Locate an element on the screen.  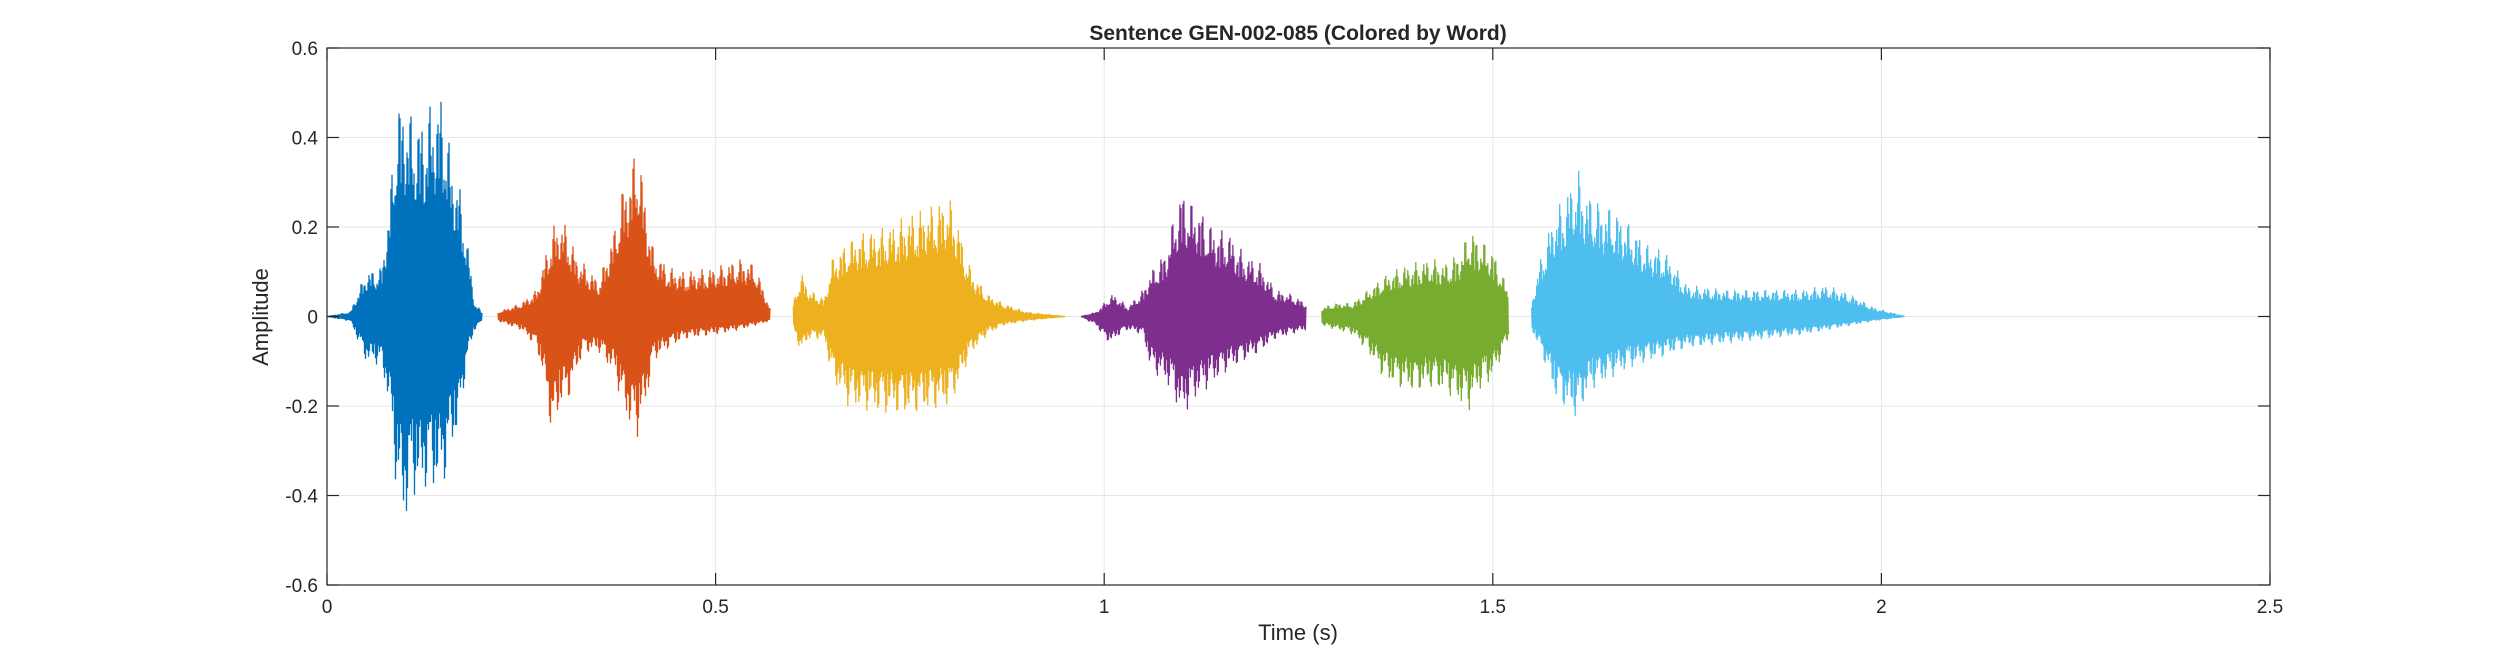
y-tick-label: 0 is located at coordinates (312, 318).